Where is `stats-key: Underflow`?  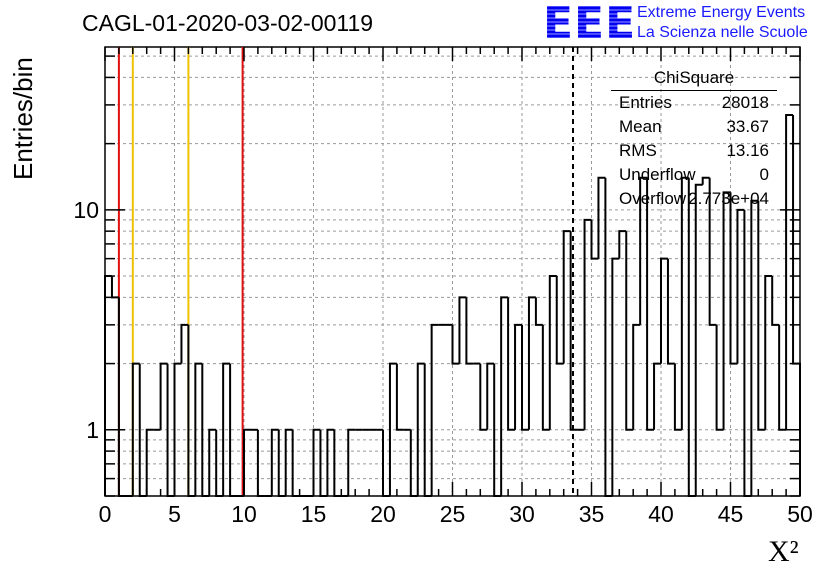
stats-key: Underflow is located at coordinates (657, 174).